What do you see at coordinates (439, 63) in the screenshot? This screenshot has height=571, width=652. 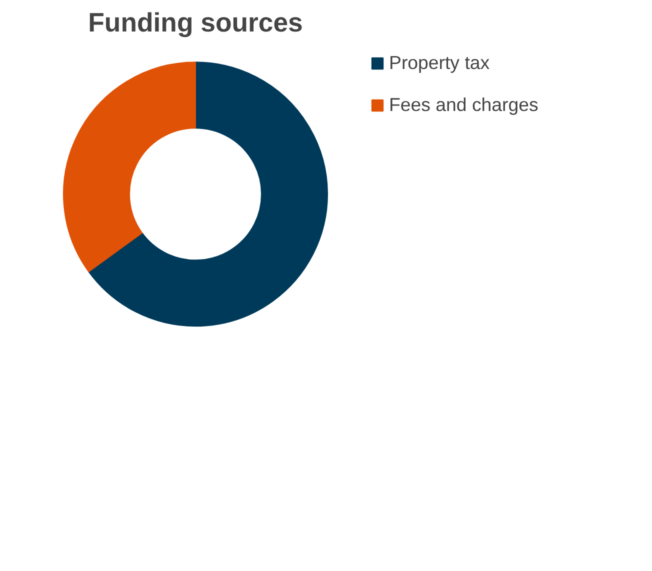 I see `legend-label: Property tax` at bounding box center [439, 63].